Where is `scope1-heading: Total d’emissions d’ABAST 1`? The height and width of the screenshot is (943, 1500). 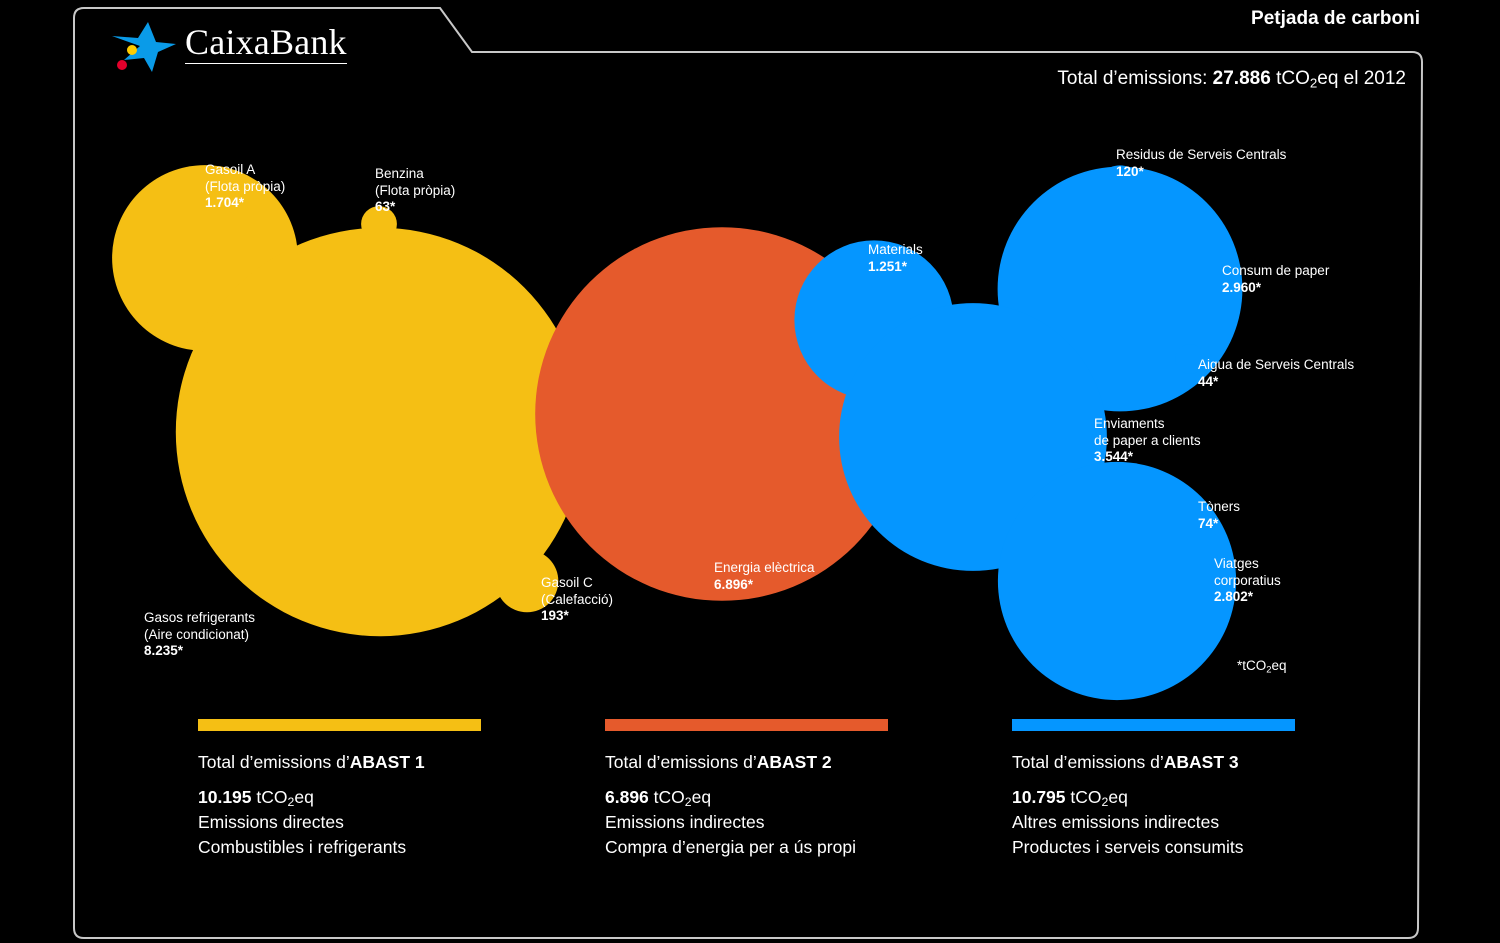 scope1-heading: Total d’emissions d’ABAST 1 is located at coordinates (388, 762).